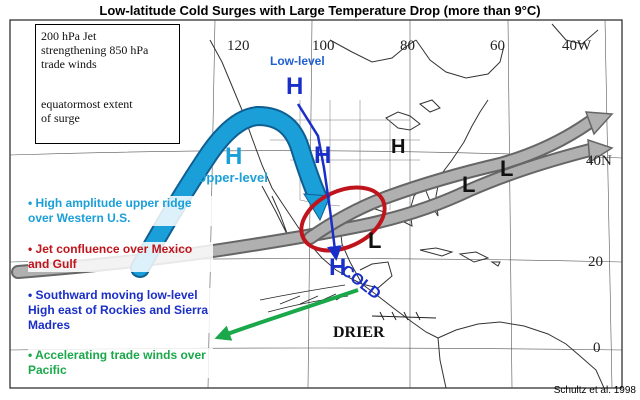 Image resolution: width=640 pixels, height=400 pixels. I want to click on longitude-label-100: 100, so click(323, 46).